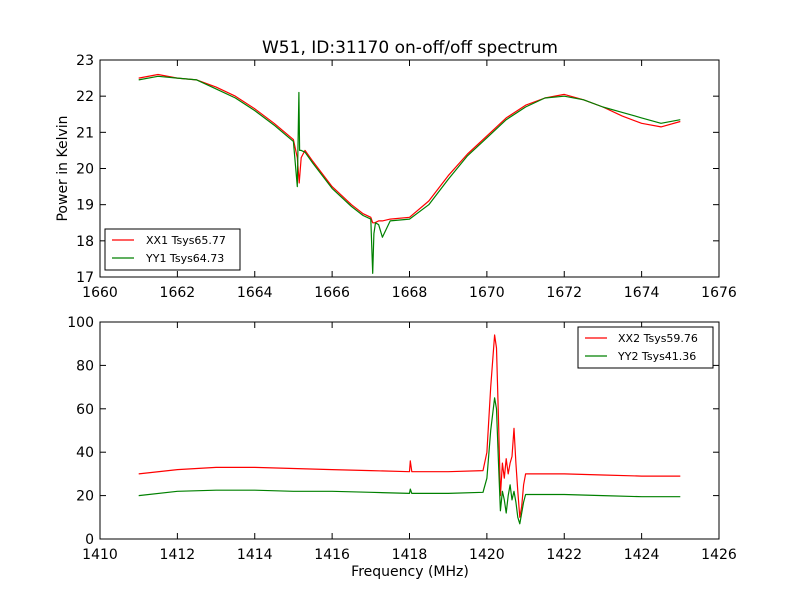 Image resolution: width=800 pixels, height=600 pixels. I want to click on top-x-tick-label: 1672, so click(564, 293).